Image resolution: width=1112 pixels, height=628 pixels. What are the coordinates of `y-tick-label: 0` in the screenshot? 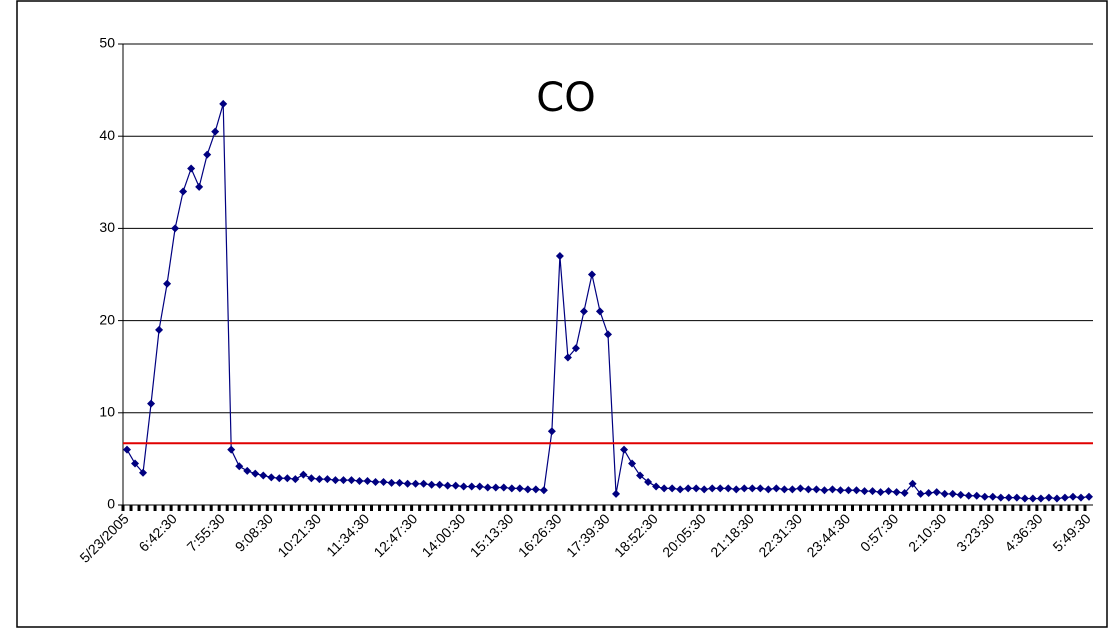 It's located at (111, 504).